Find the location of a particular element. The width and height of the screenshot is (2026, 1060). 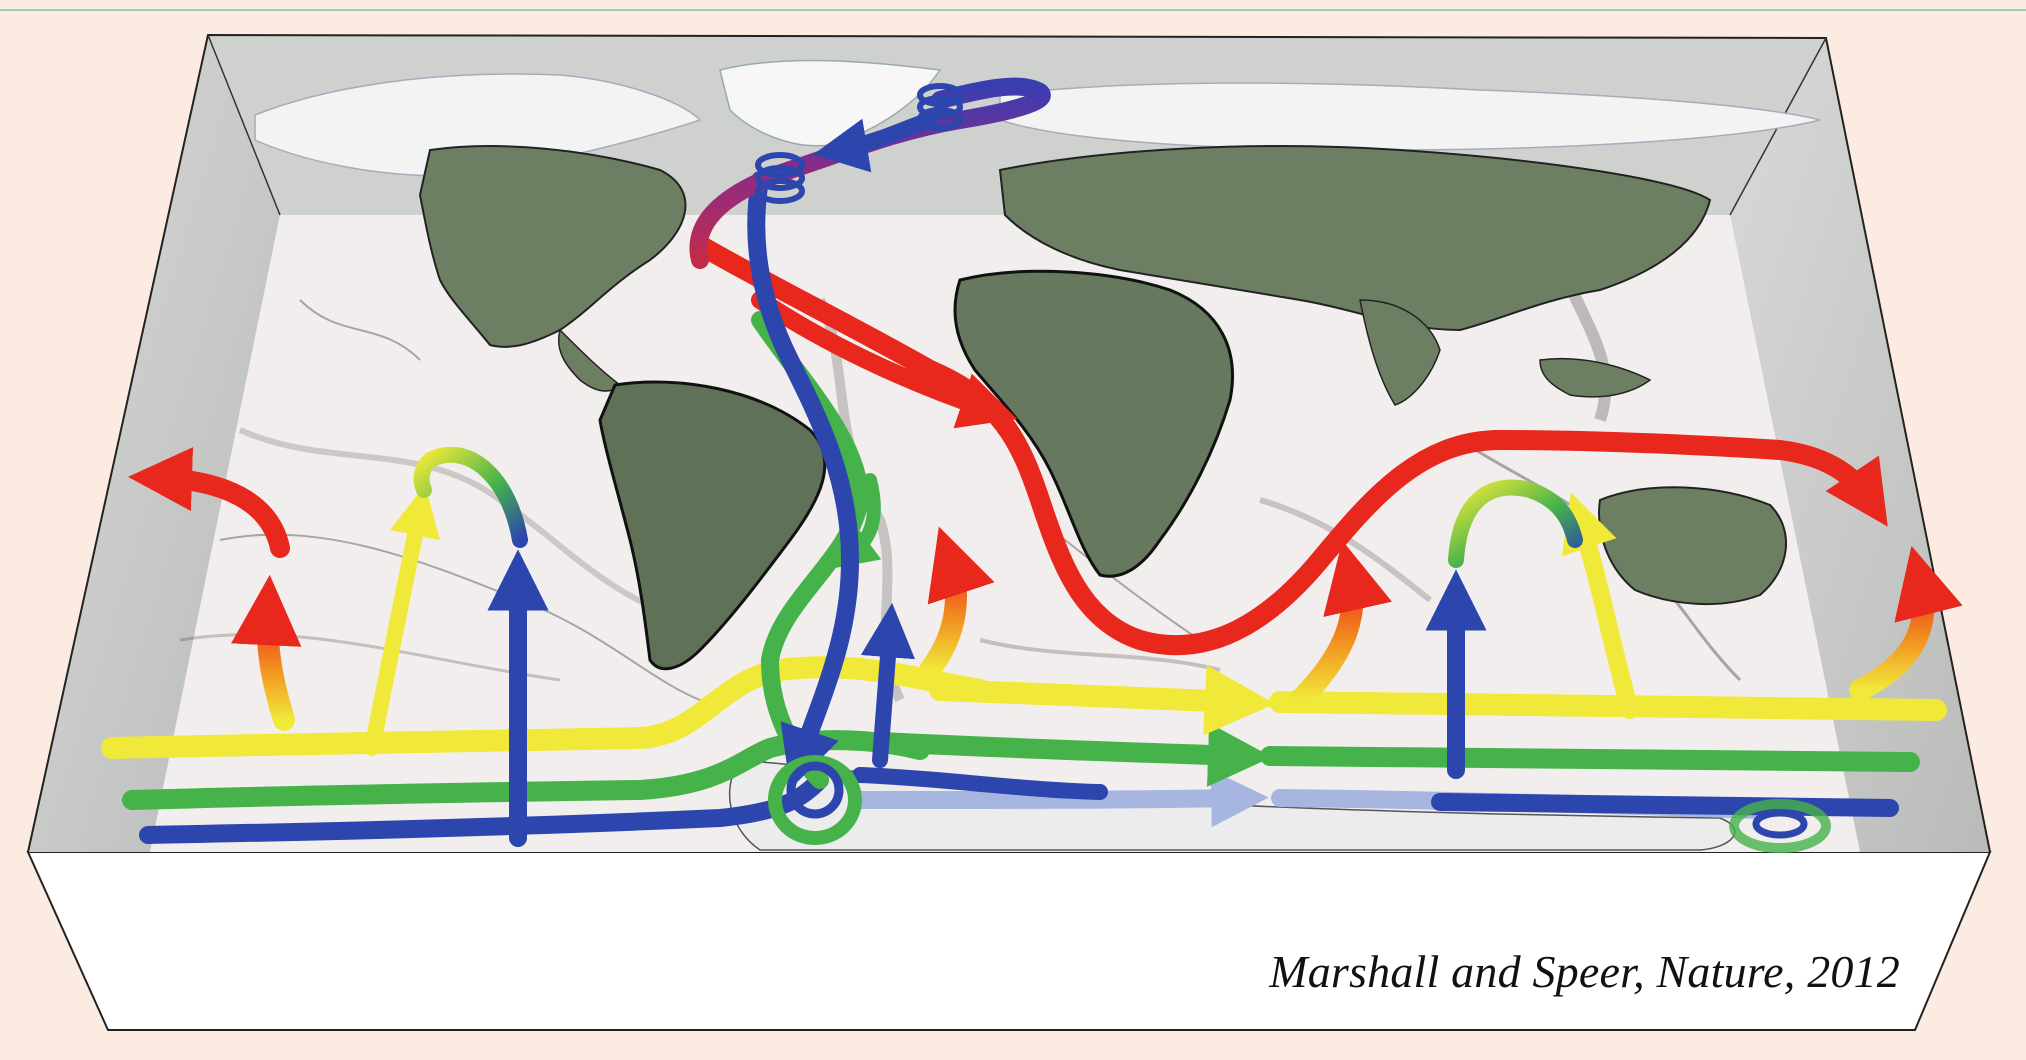

arrow-red-surface-atlantic is located at coordinates (884, 360).